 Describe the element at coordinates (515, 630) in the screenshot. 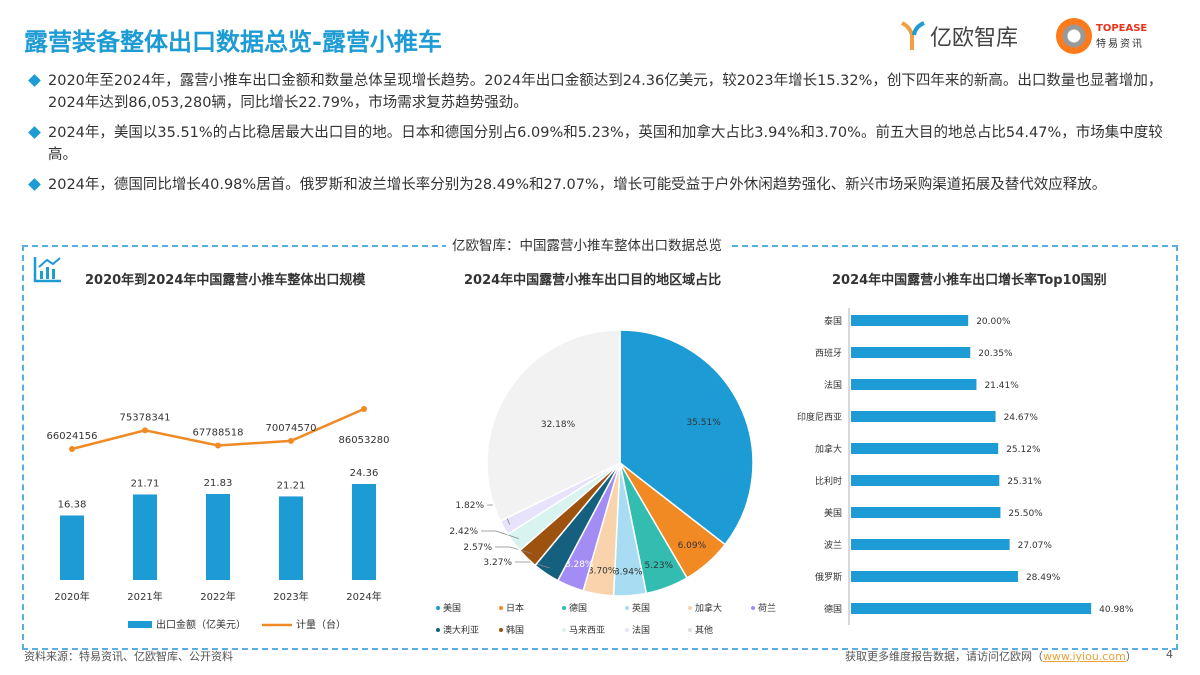

I see `legend-label: 韩国` at that location.